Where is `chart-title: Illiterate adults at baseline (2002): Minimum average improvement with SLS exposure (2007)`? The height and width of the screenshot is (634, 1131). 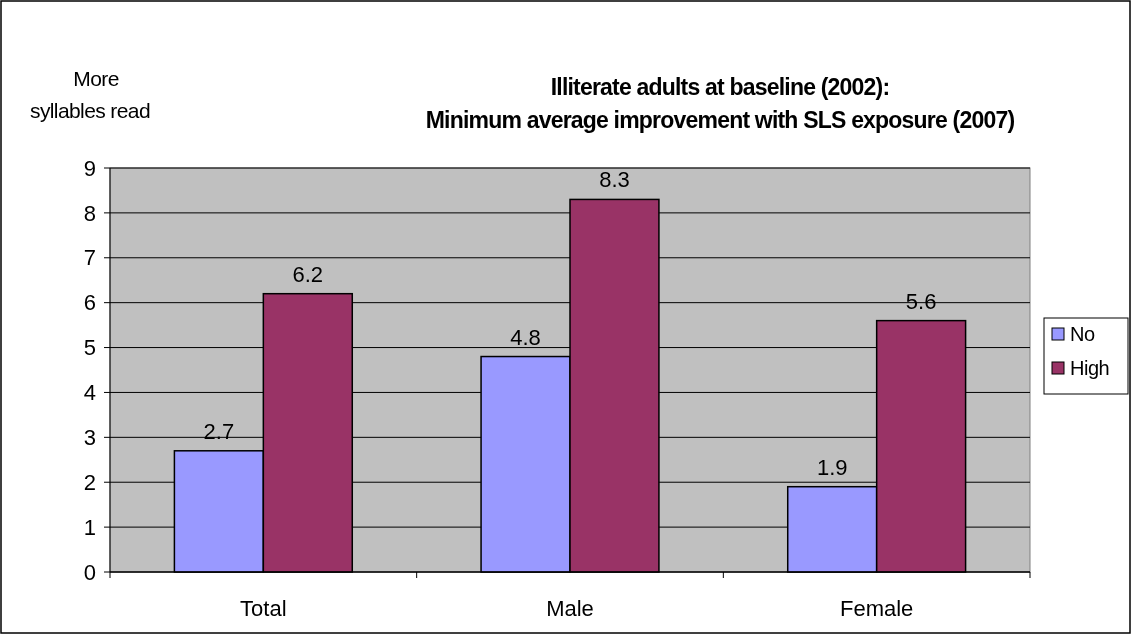 chart-title: Illiterate adults at baseline (2002): Minimum average improvement with SLS exposure (2007) is located at coordinates (720, 103).